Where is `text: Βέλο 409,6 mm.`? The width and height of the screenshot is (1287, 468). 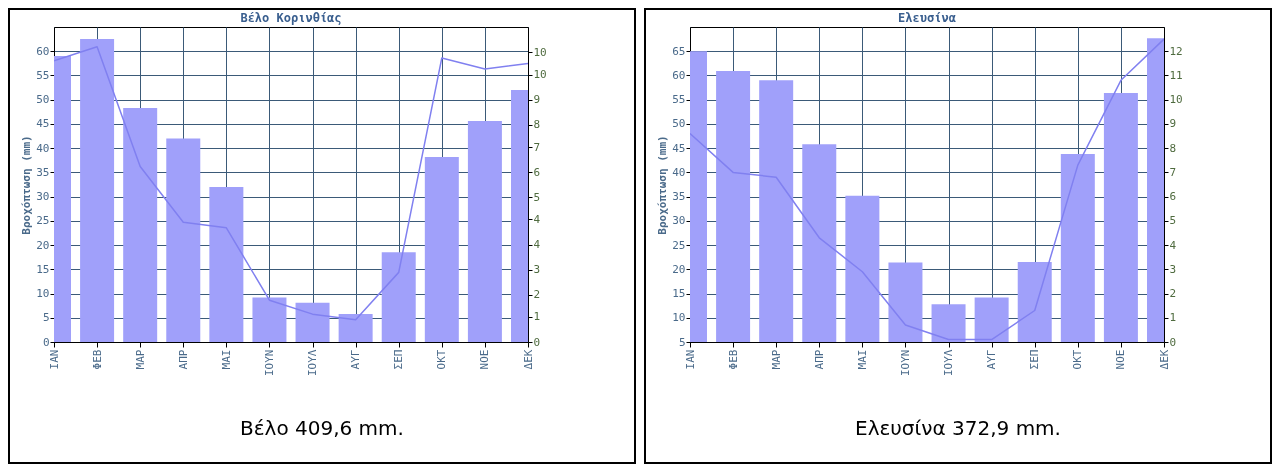 text: Βέλο 409,6 mm. is located at coordinates (322, 428).